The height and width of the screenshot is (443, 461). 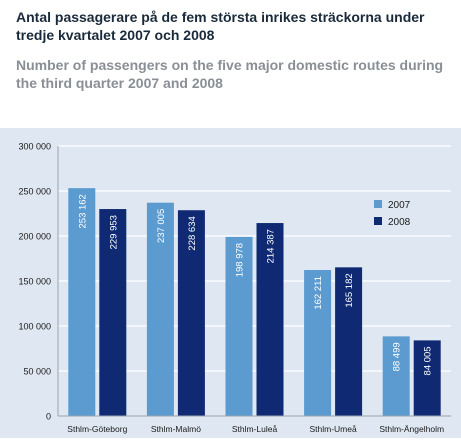 What do you see at coordinates (97, 429) in the screenshot?
I see `x-tick-label: Sthlm-Göteborg` at bounding box center [97, 429].